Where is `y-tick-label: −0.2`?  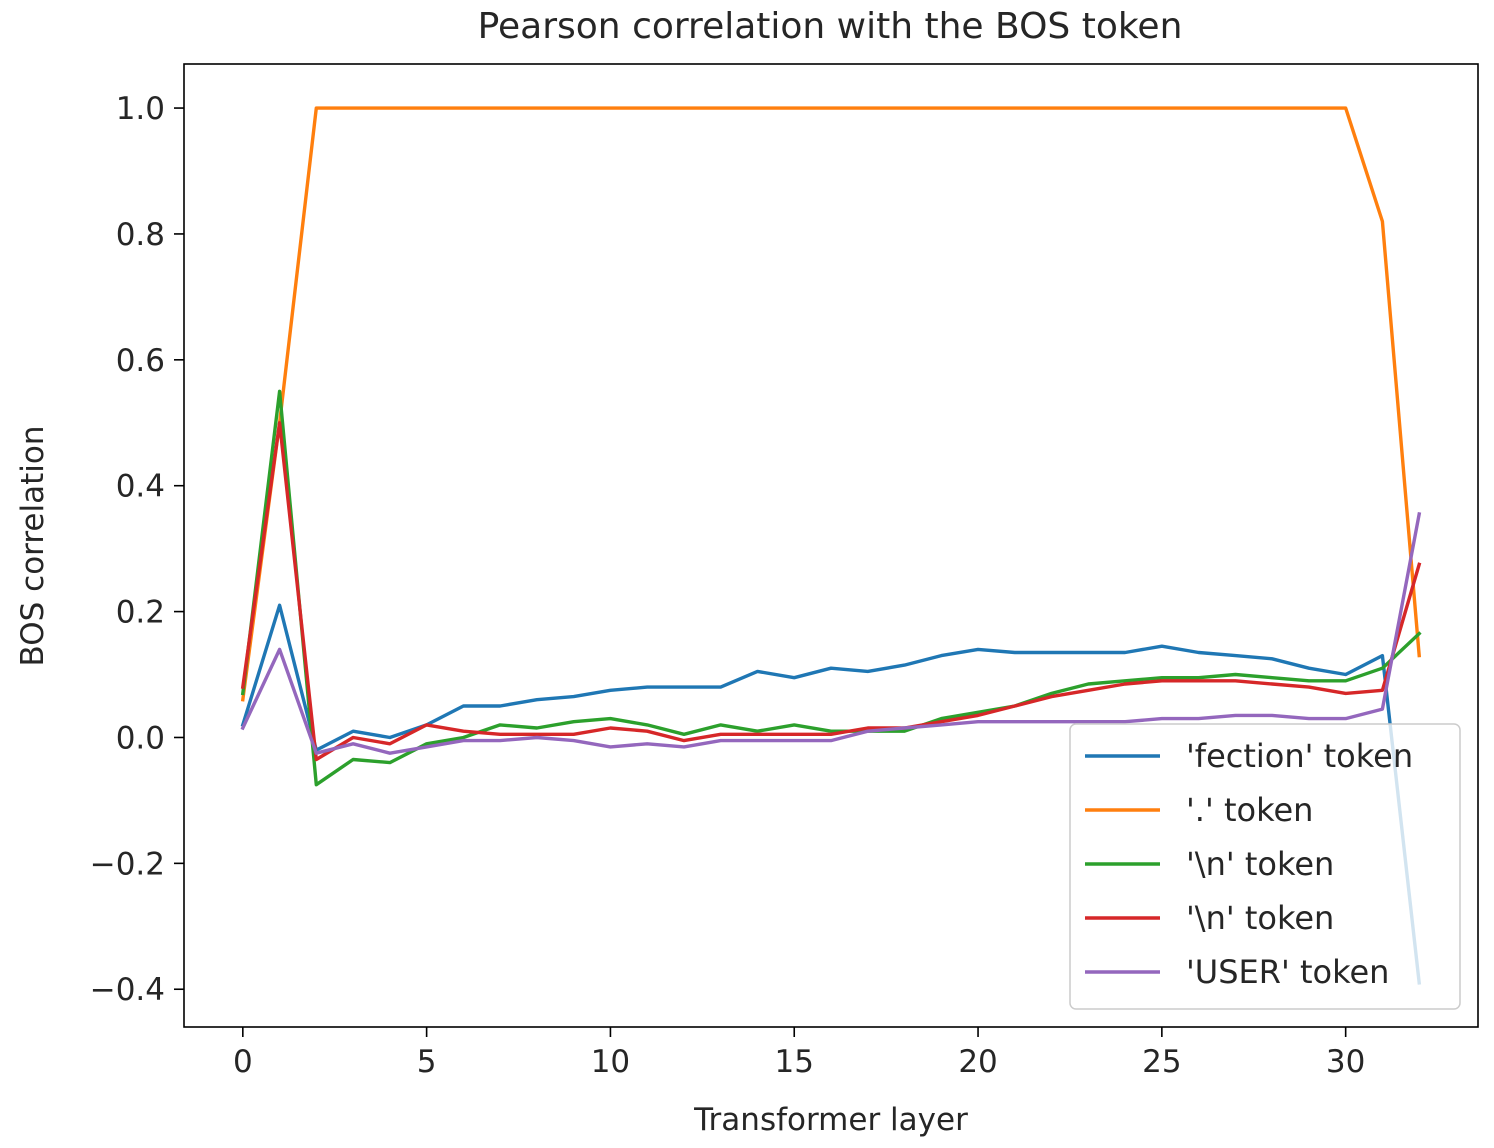
y-tick-label: −0.2 is located at coordinates (127, 864).